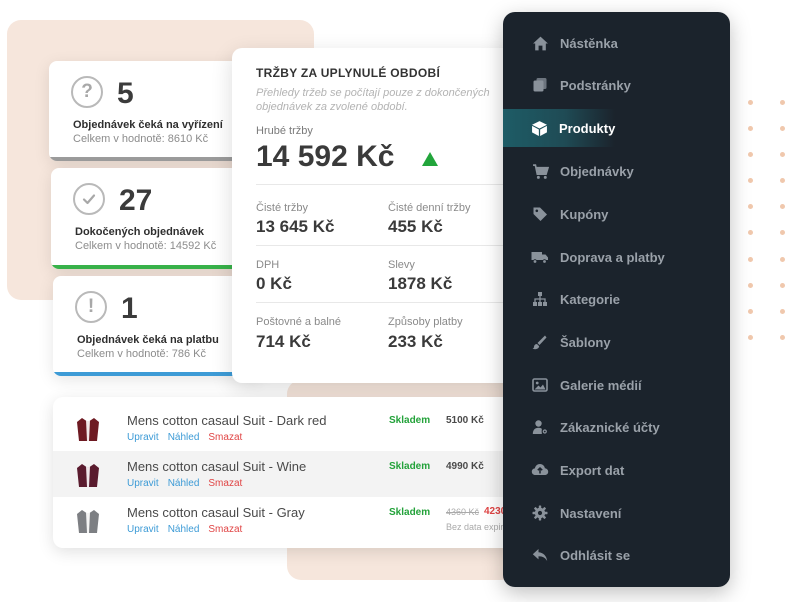 This screenshot has width=800, height=602. I want to click on sidebar-item-shipping: Doprava a platby, so click(616, 257).